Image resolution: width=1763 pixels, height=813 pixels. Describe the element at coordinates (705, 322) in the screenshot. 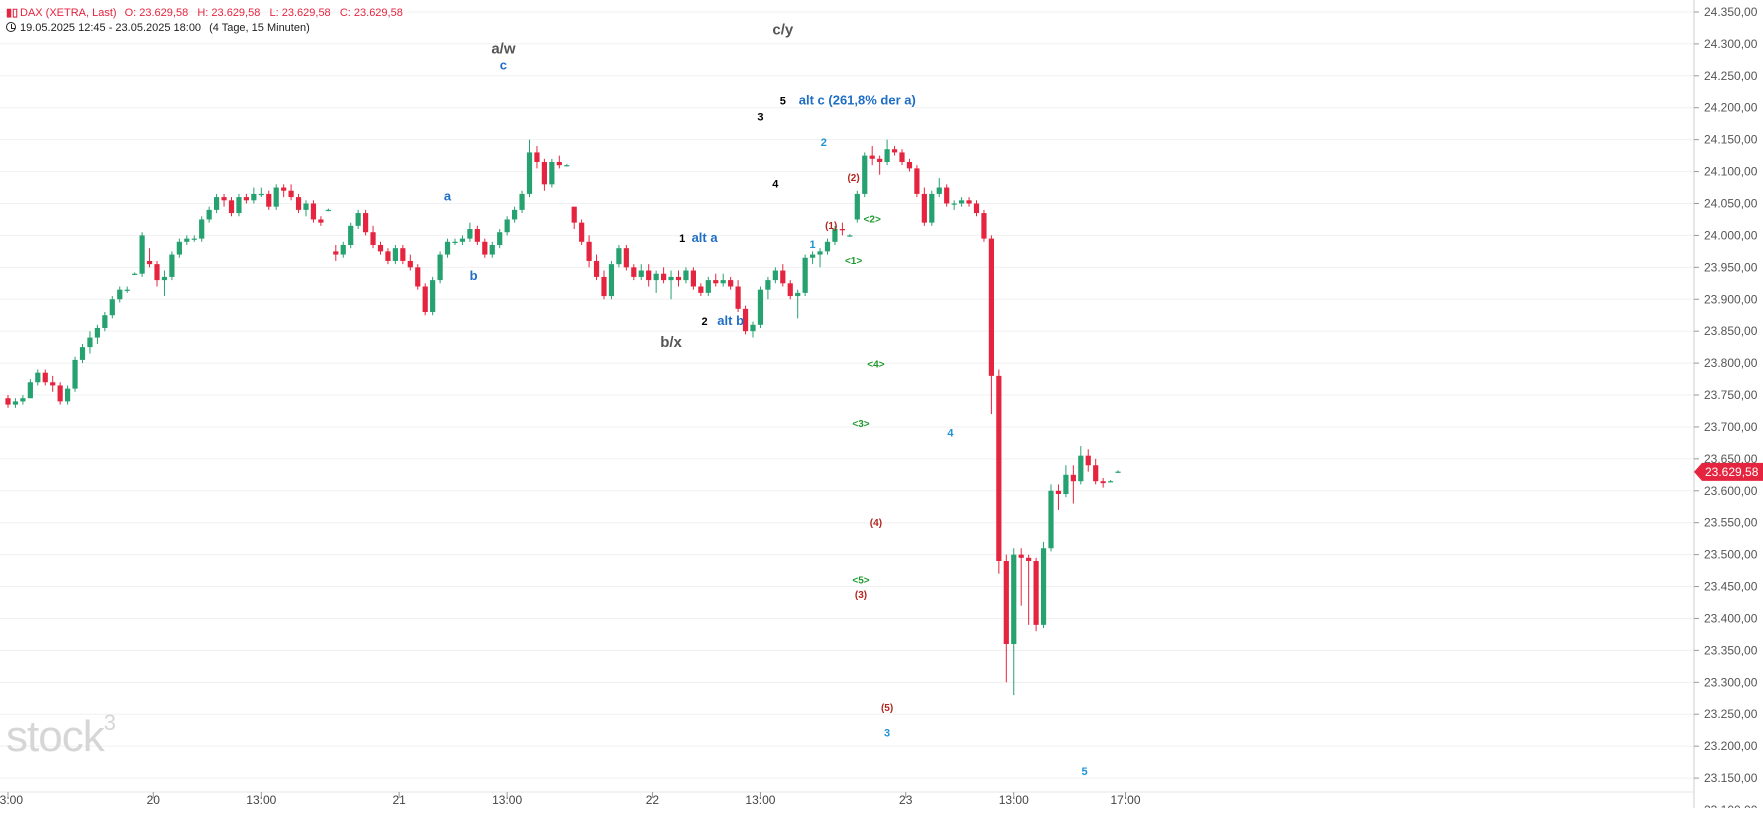

I see `wave-label: 2` at that location.